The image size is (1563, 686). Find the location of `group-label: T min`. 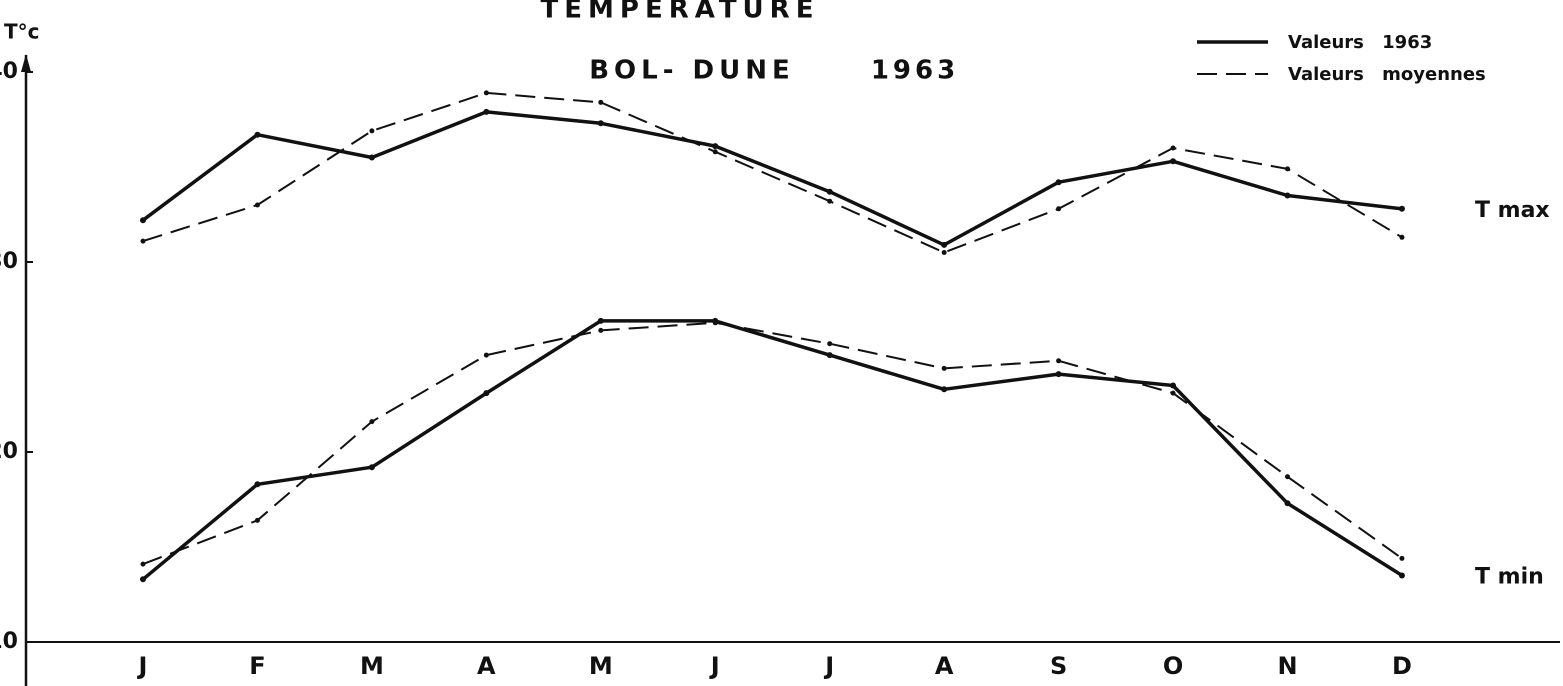

group-label: T min is located at coordinates (1509, 577).